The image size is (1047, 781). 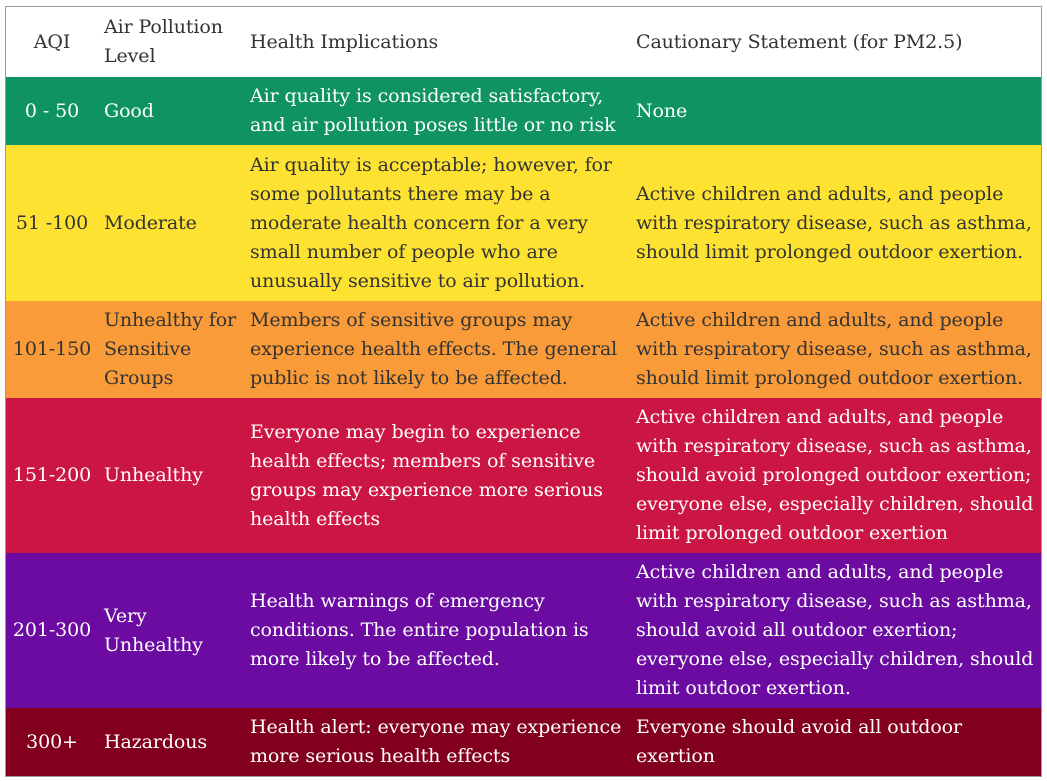 What do you see at coordinates (52, 475) in the screenshot?
I see `aqi-range: 151-200` at bounding box center [52, 475].